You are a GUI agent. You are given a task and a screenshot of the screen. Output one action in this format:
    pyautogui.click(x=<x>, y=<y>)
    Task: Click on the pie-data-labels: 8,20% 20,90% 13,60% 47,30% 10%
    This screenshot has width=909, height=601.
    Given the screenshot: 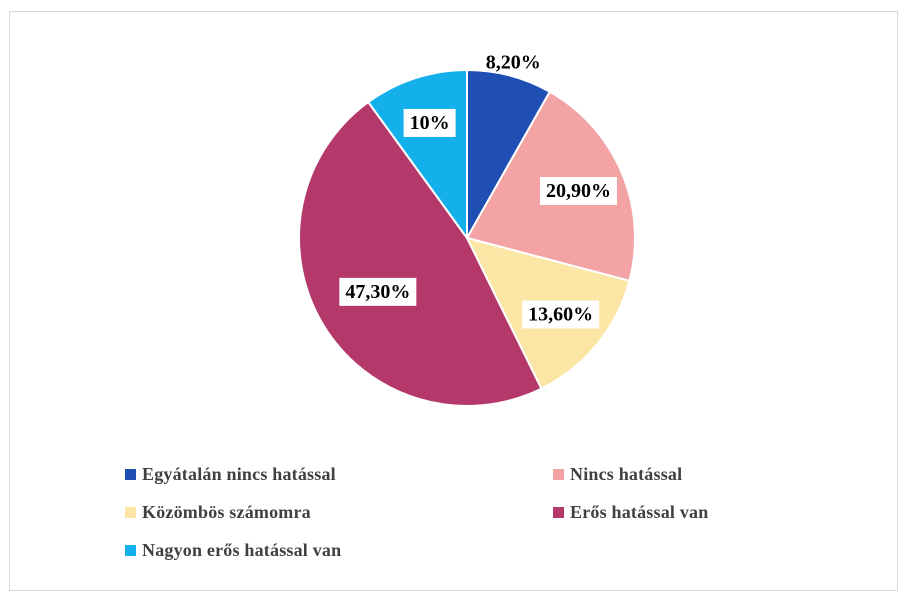 What is the action you would take?
    pyautogui.click(x=478, y=190)
    